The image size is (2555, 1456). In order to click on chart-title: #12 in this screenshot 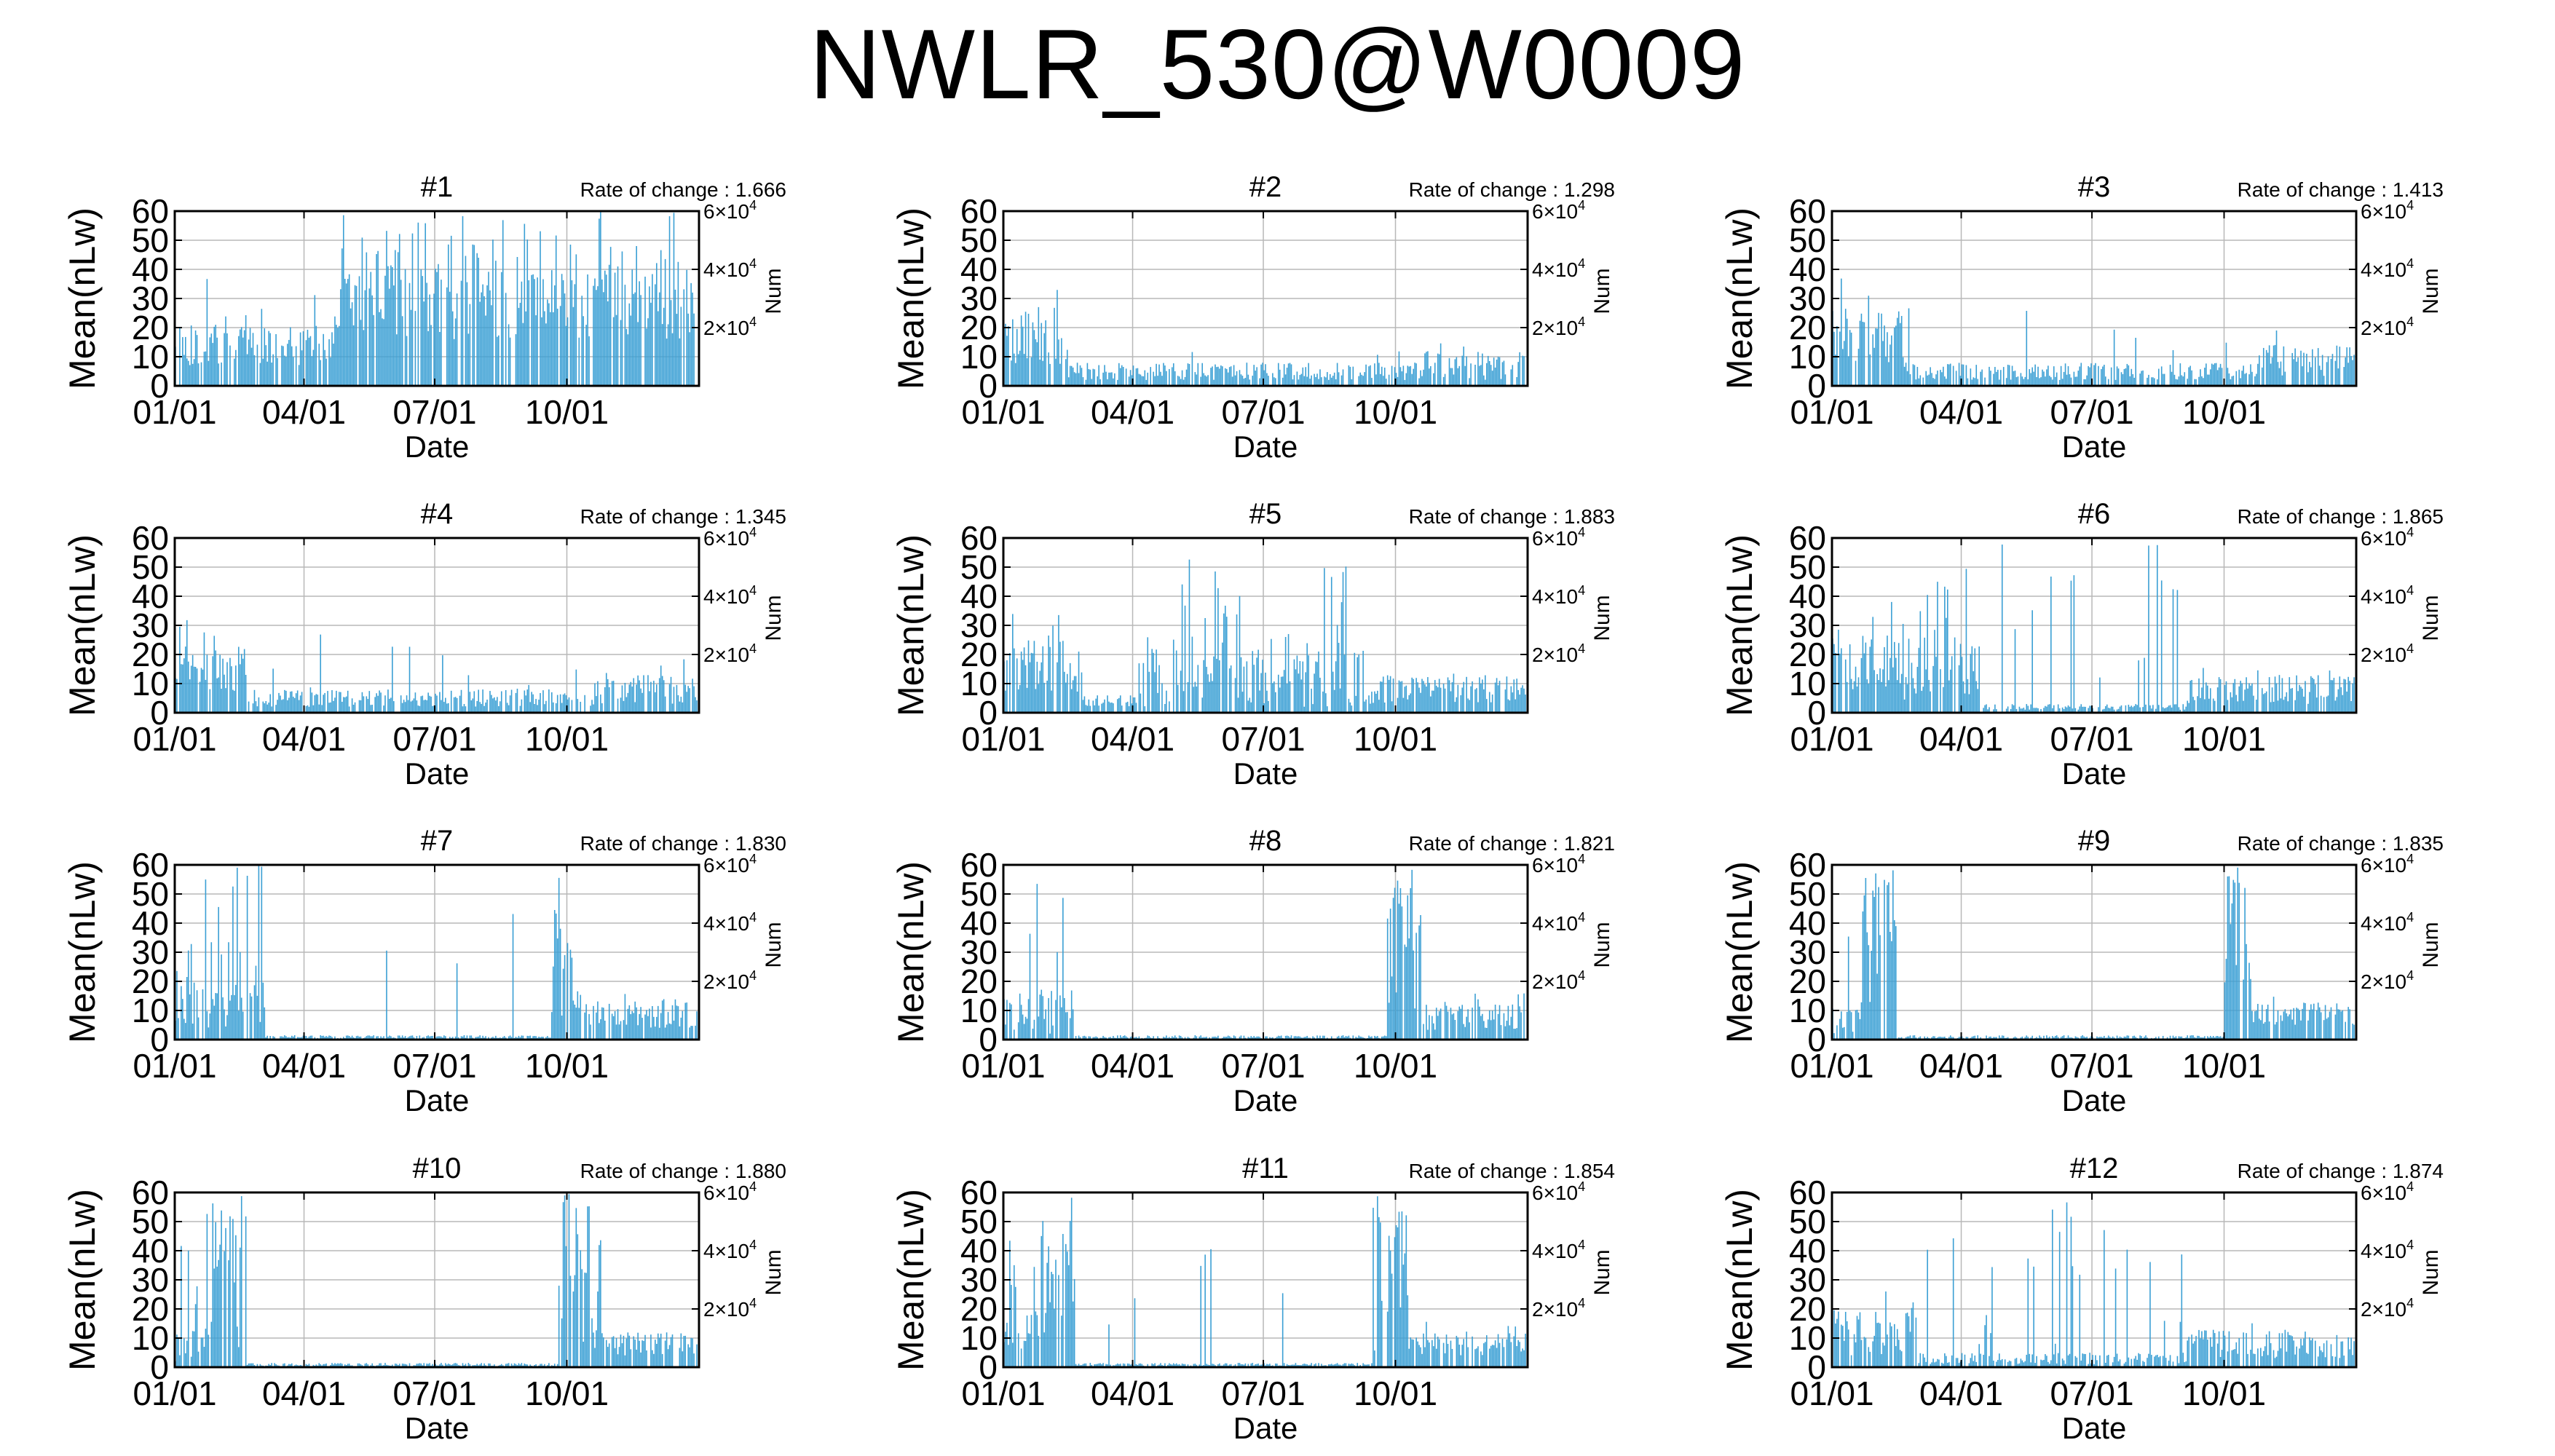, I will do `click(2094, 1168)`.